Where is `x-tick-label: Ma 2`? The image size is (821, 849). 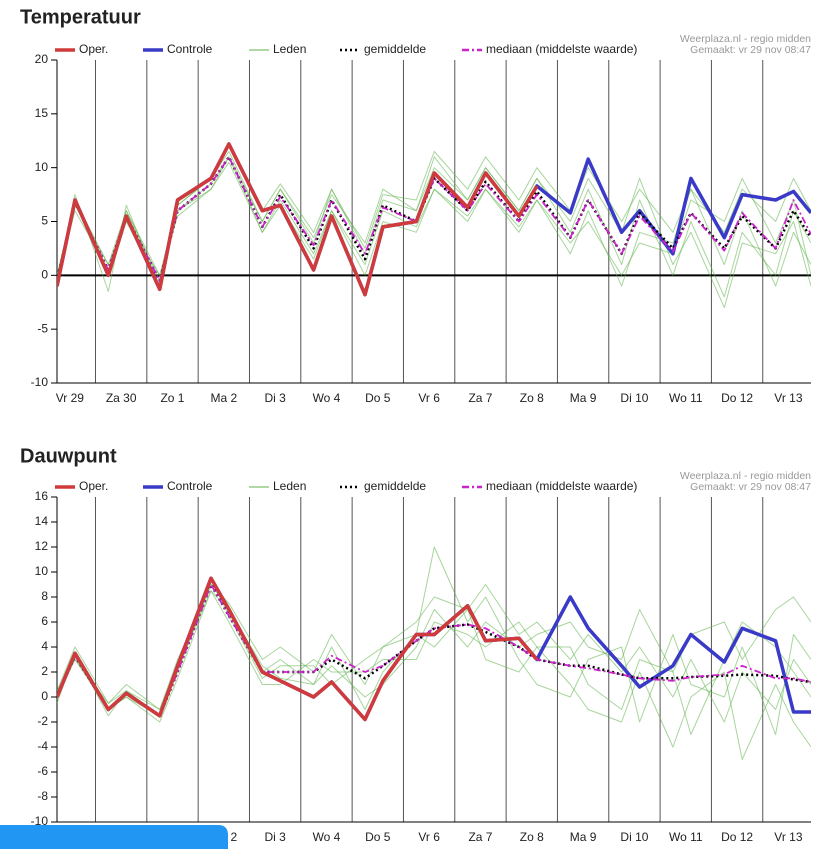 x-tick-label: Ma 2 is located at coordinates (223, 398).